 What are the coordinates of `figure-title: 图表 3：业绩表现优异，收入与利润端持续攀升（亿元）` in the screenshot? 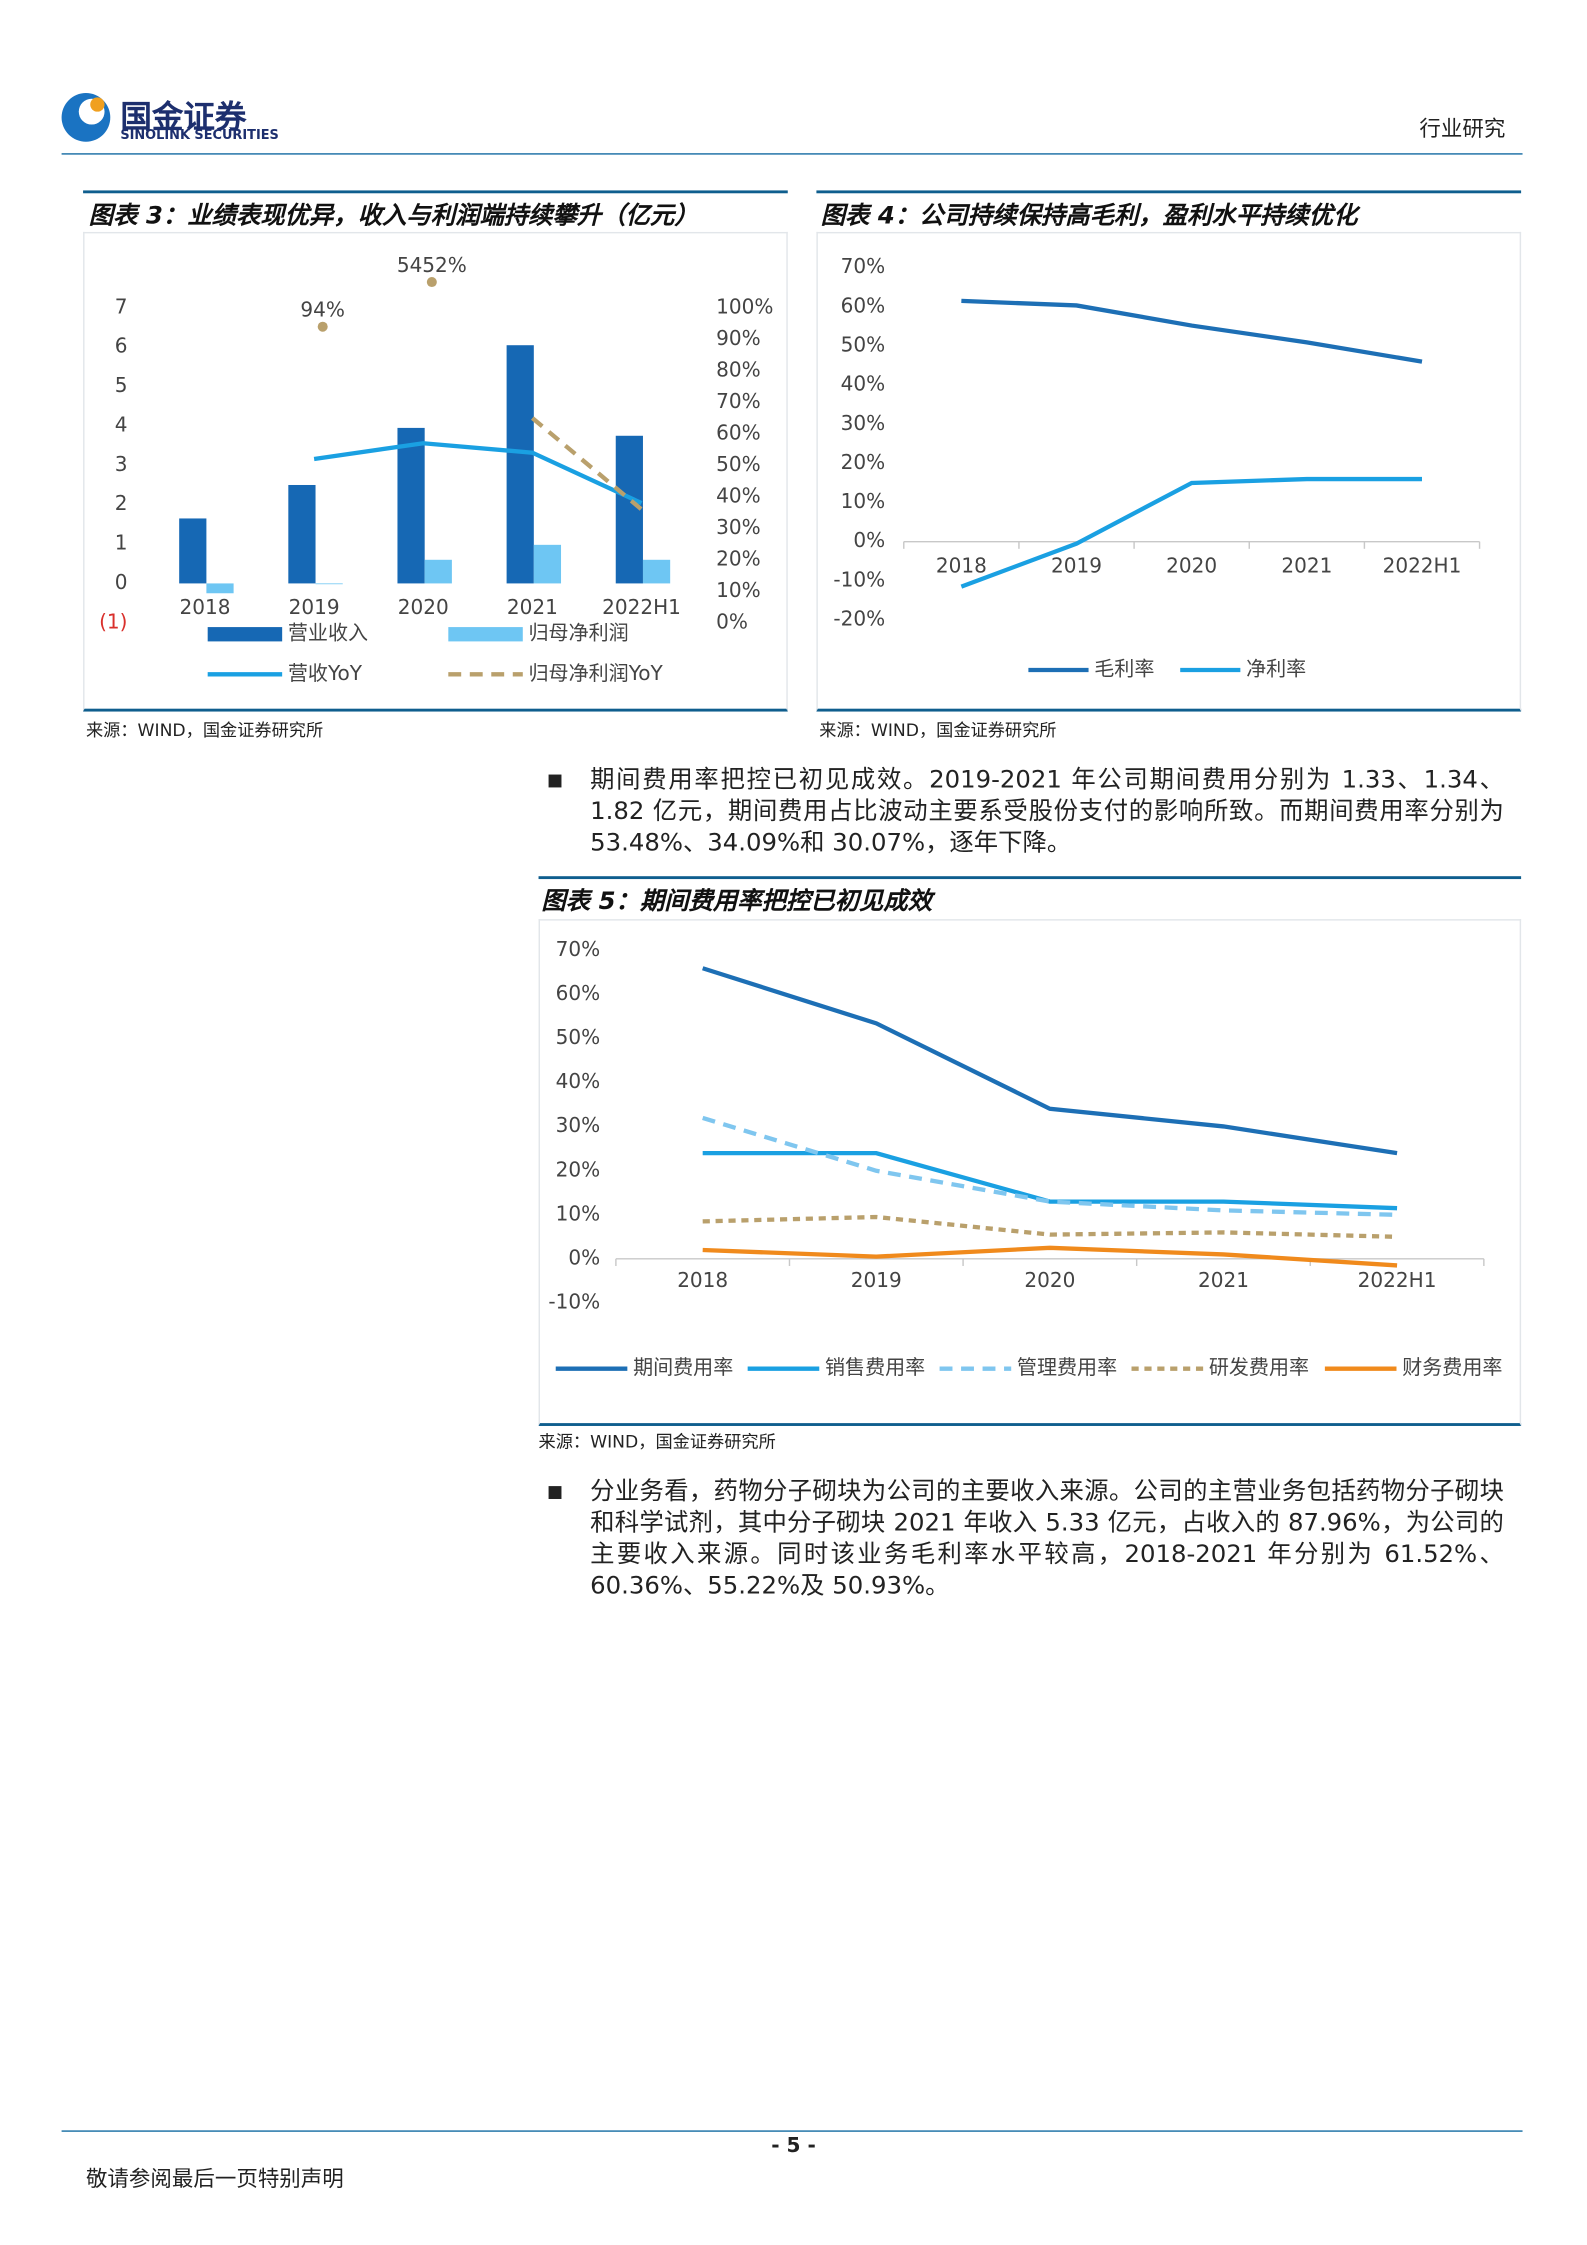 It's located at (393, 216).